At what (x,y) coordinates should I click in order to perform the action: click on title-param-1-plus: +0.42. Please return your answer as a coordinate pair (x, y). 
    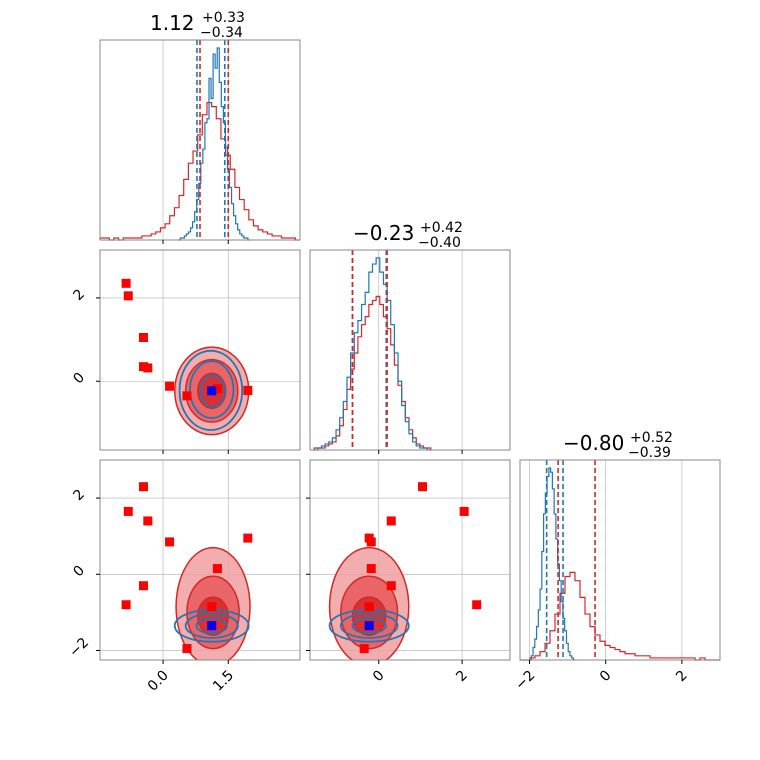
    Looking at the image, I should click on (441, 228).